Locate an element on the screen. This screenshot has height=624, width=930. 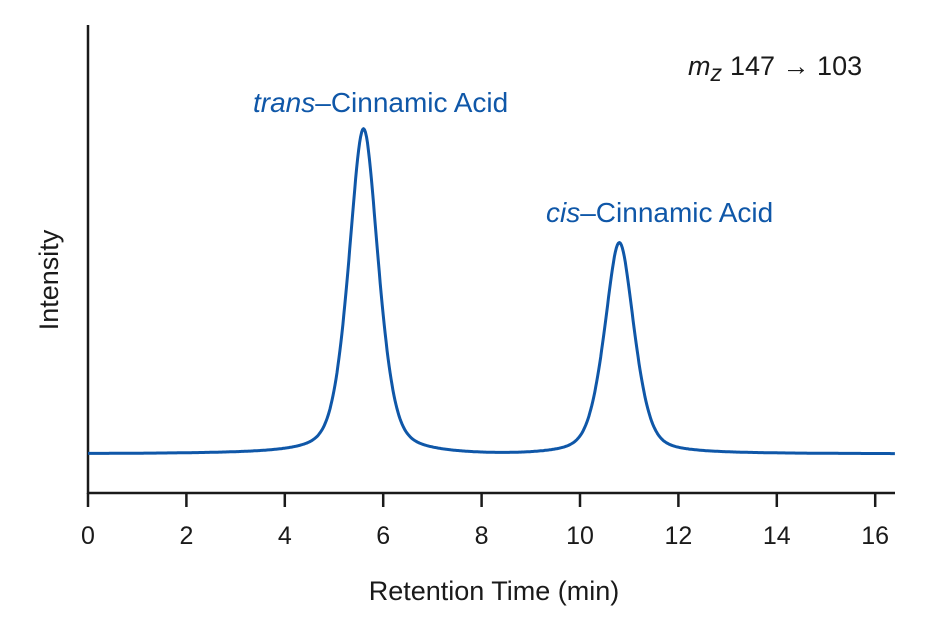
x-tick-label: 16 is located at coordinates (875, 536).